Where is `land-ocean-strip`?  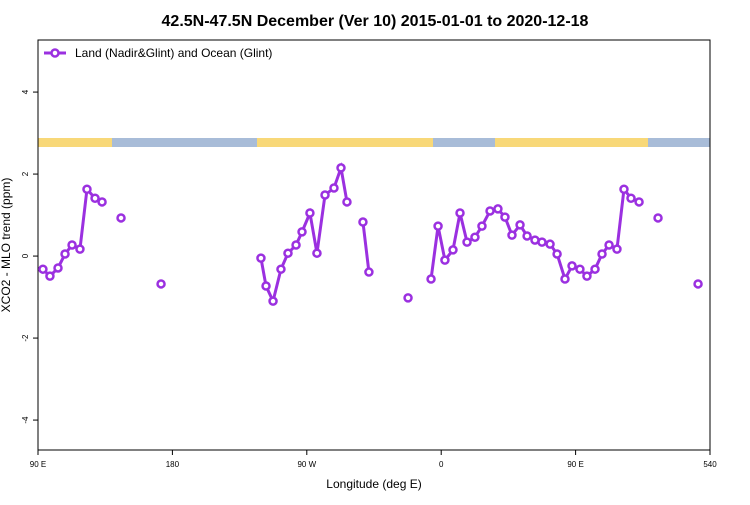 land-ocean-strip is located at coordinates (374, 142).